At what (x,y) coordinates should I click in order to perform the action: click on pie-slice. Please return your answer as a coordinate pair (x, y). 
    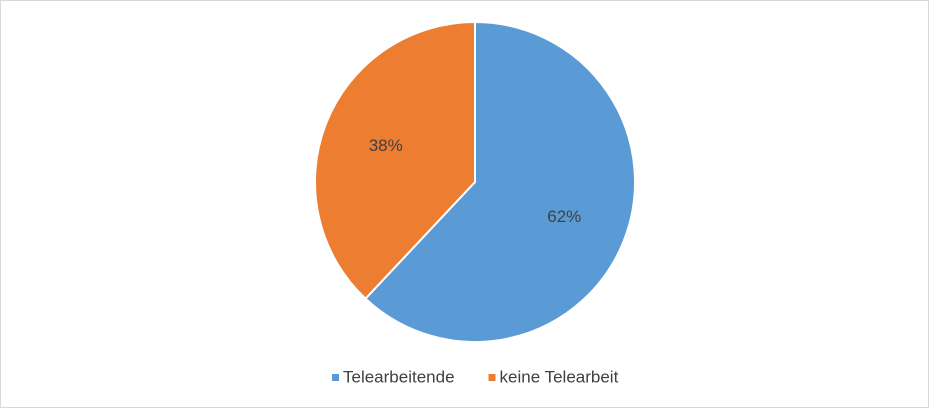
    Looking at the image, I should click on (395, 160).